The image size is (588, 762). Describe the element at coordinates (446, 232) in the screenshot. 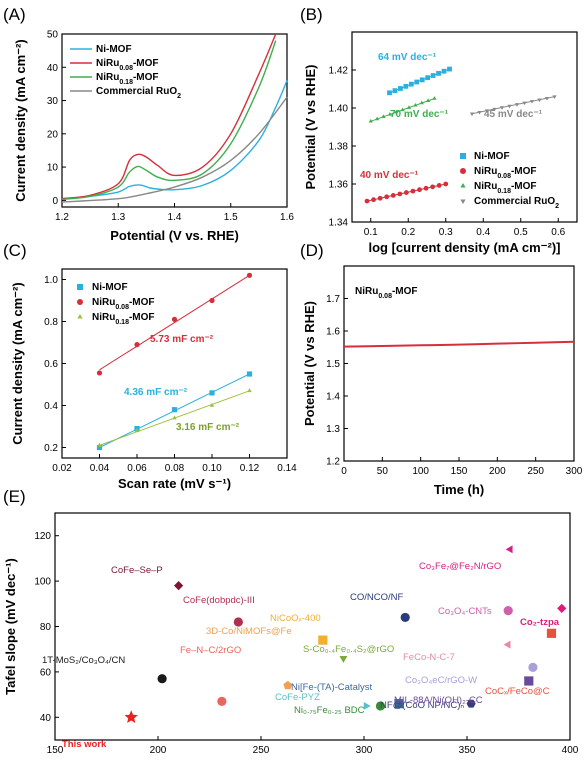

I see `x-tick-label: 0.3` at that location.